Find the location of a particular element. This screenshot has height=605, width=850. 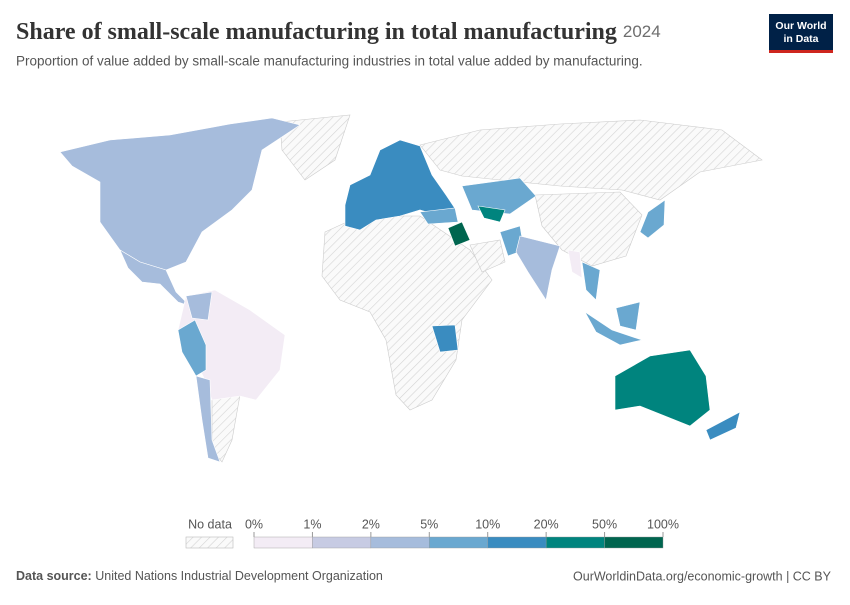

legend-label: 2% is located at coordinates (371, 524).